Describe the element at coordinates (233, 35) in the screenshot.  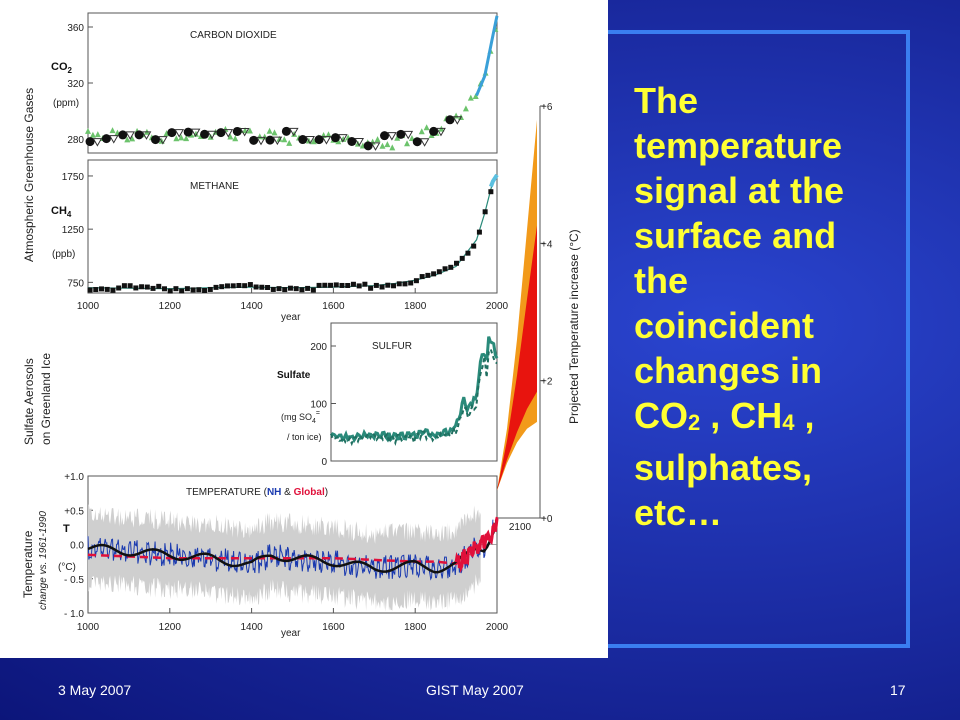
I see `co2-title: CARBON DIOXIDE` at that location.